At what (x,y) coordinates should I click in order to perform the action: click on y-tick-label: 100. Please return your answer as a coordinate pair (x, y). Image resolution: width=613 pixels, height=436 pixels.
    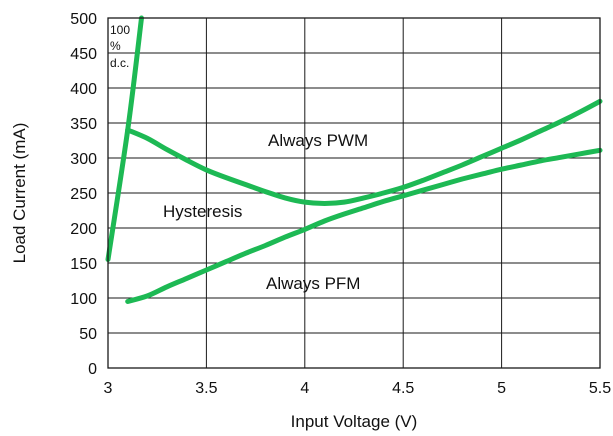
    Looking at the image, I should click on (83, 299).